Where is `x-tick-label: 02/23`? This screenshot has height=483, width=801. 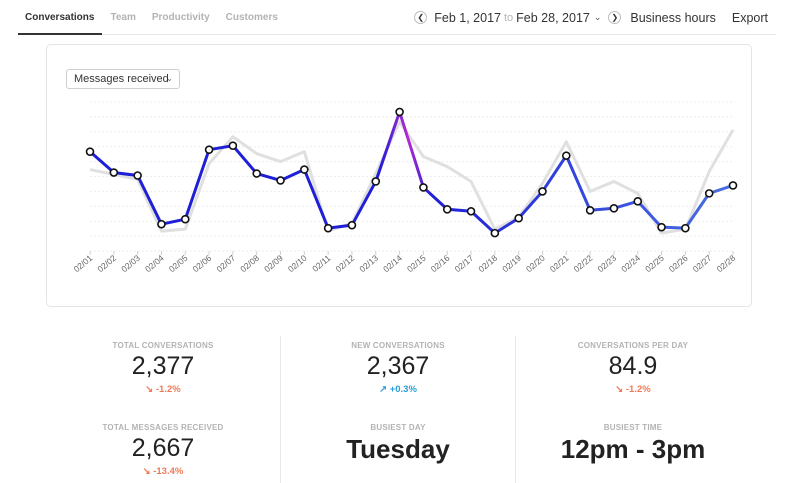
x-tick-label: 02/23 is located at coordinates (606, 264).